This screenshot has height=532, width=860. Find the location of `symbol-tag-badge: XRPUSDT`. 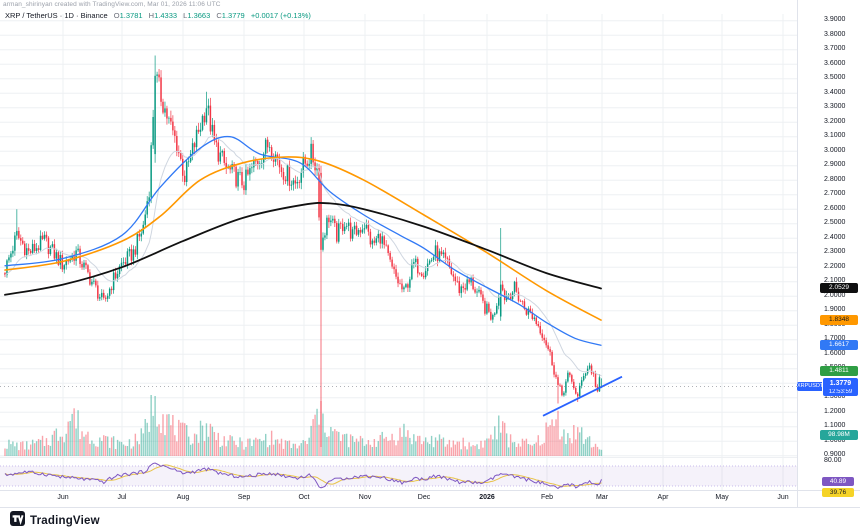

symbol-tag-badge: XRPUSDT is located at coordinates (810, 386).